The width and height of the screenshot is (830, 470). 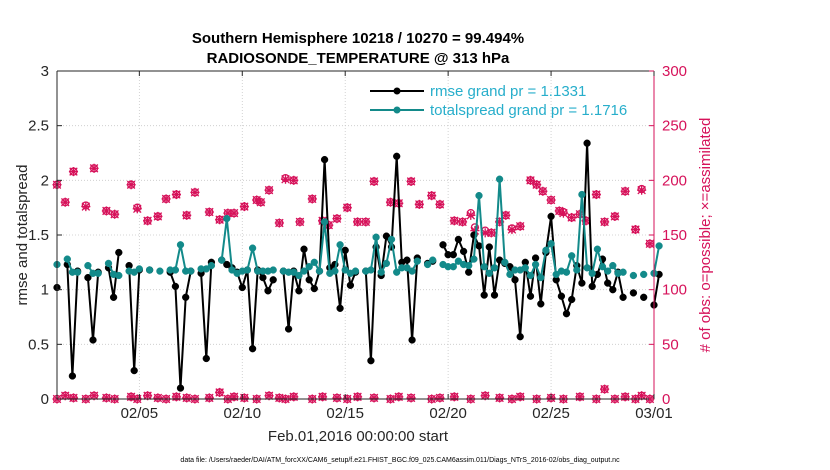 What do you see at coordinates (38, 126) in the screenshot?
I see `y-left-tick-label: 2.5` at bounding box center [38, 126].